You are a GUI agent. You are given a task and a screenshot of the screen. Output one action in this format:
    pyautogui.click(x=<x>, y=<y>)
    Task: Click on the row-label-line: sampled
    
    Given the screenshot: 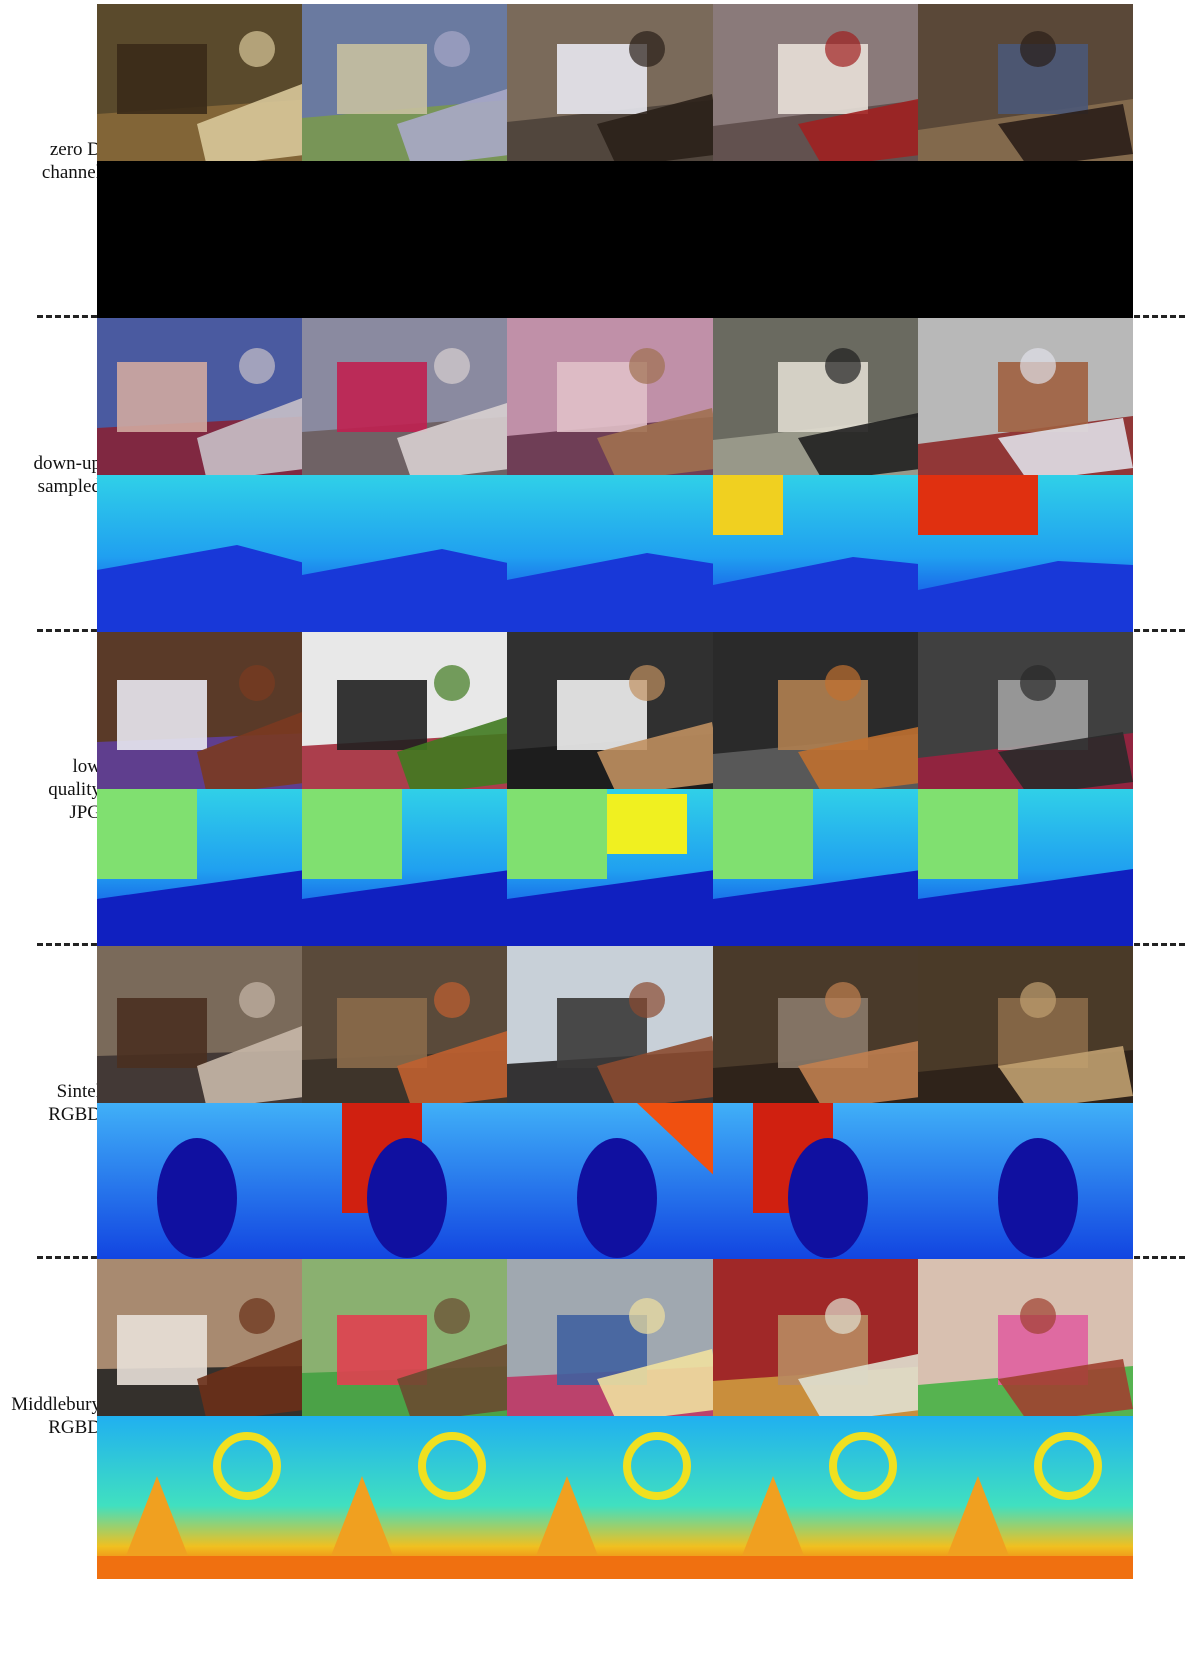 What is the action you would take?
    pyautogui.click(x=69, y=486)
    